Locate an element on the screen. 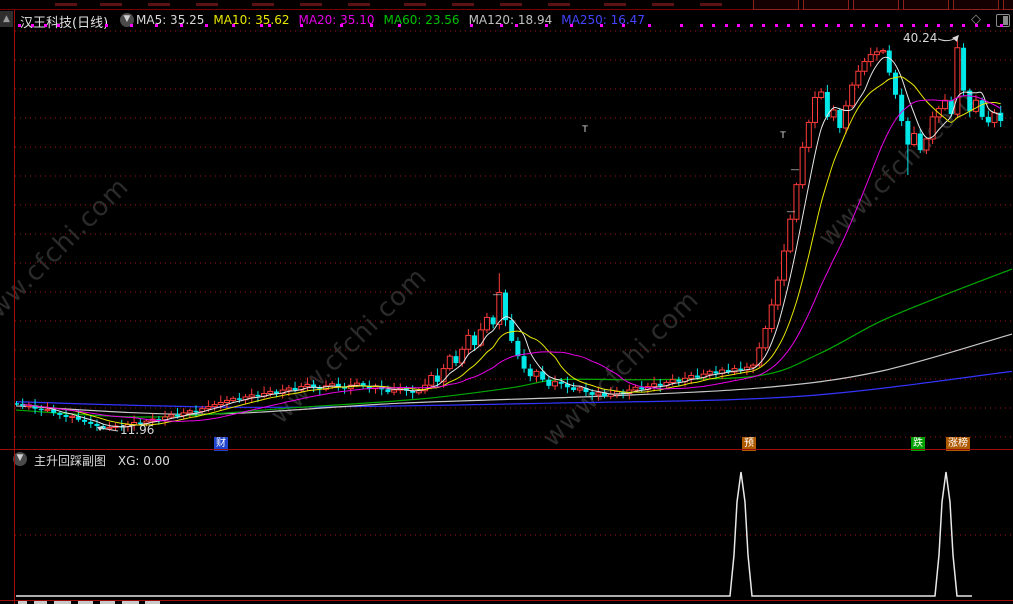  ma10-value: MA10: 35.62 is located at coordinates (251, 20).